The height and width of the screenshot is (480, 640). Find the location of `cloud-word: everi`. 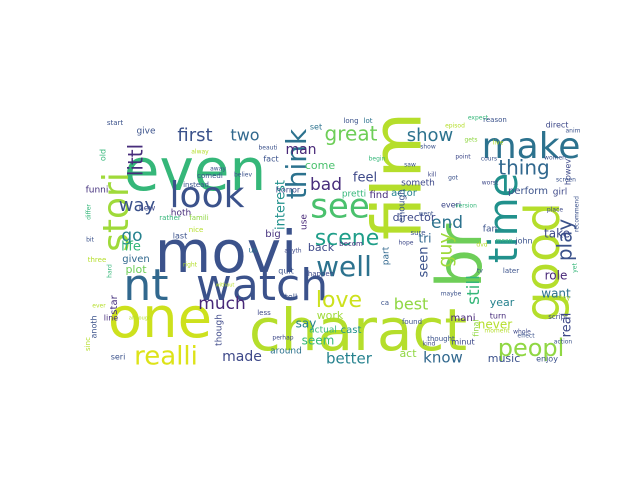

cloud-word: everi is located at coordinates (451, 205).